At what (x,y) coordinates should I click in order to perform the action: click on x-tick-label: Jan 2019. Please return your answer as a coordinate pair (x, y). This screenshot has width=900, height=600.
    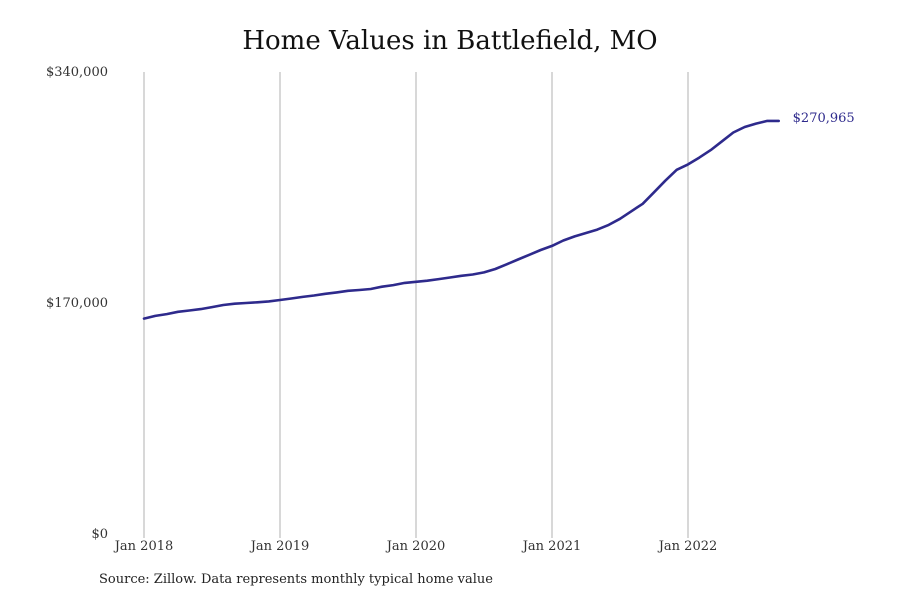
    Looking at the image, I should click on (279, 546).